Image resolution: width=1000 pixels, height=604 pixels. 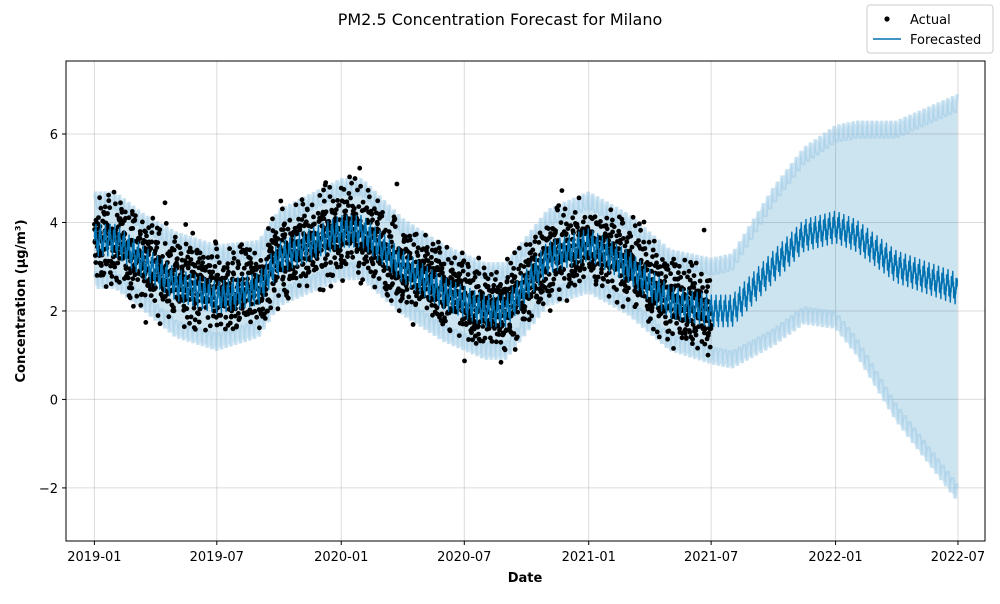 What do you see at coordinates (54, 135) in the screenshot?
I see `y-tick-label: 6` at bounding box center [54, 135].